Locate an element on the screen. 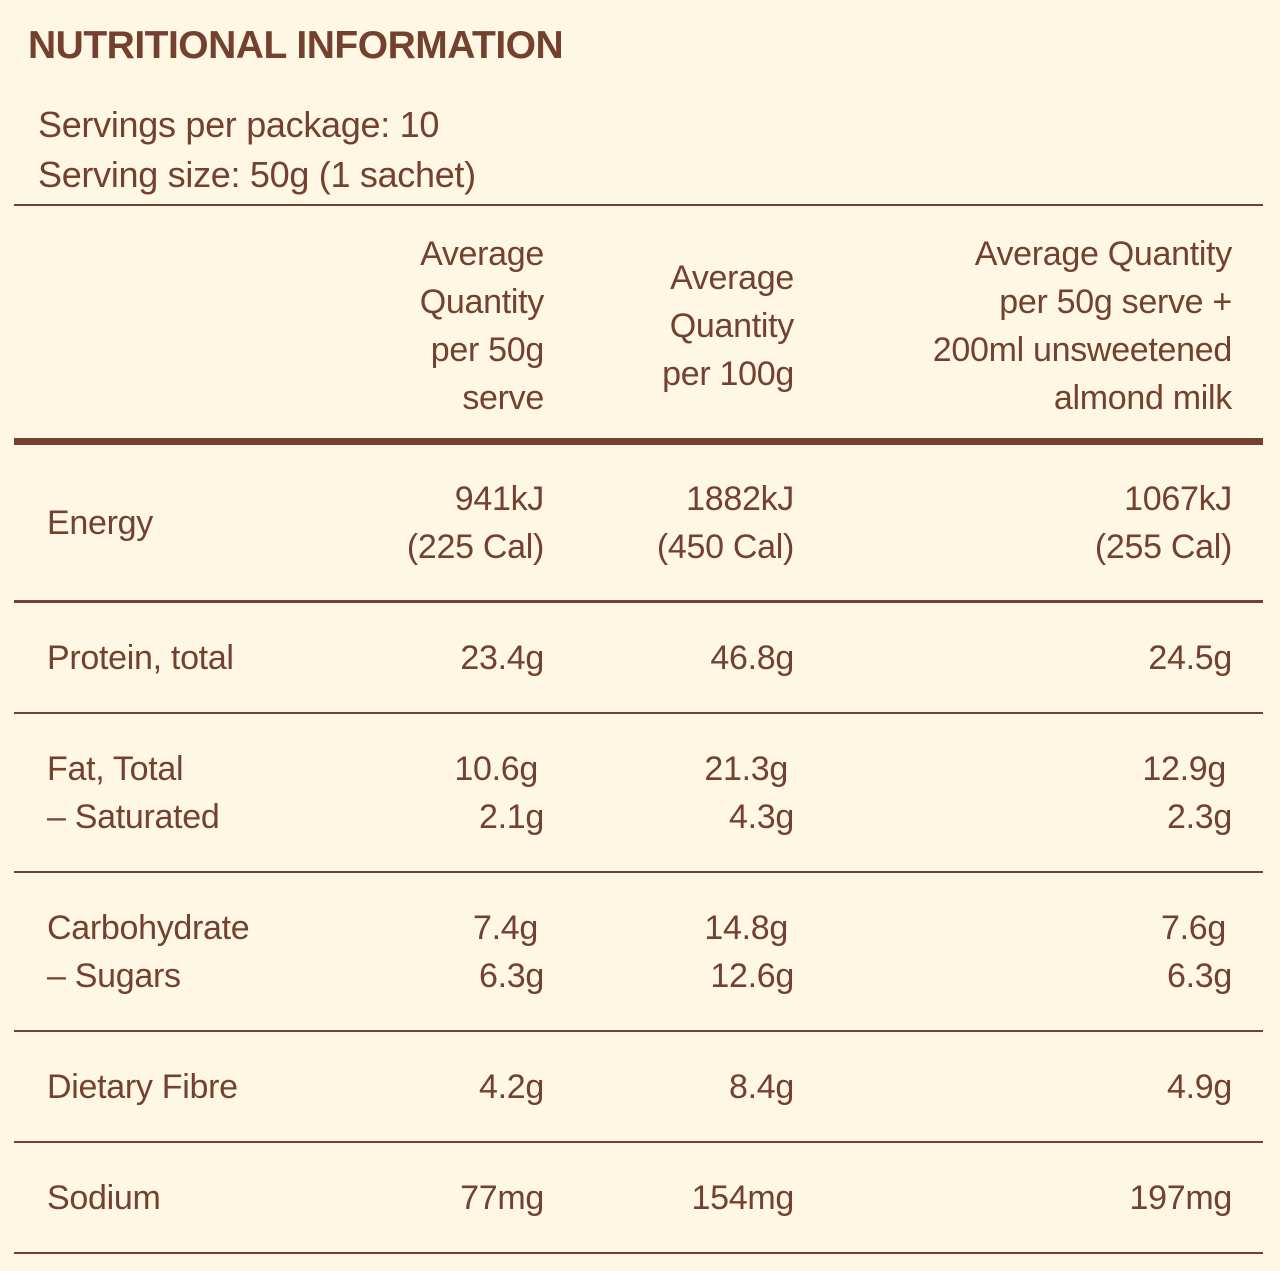  table-row-protein: Protein, total 23.4g 46.8g 24.5g is located at coordinates (638, 657).